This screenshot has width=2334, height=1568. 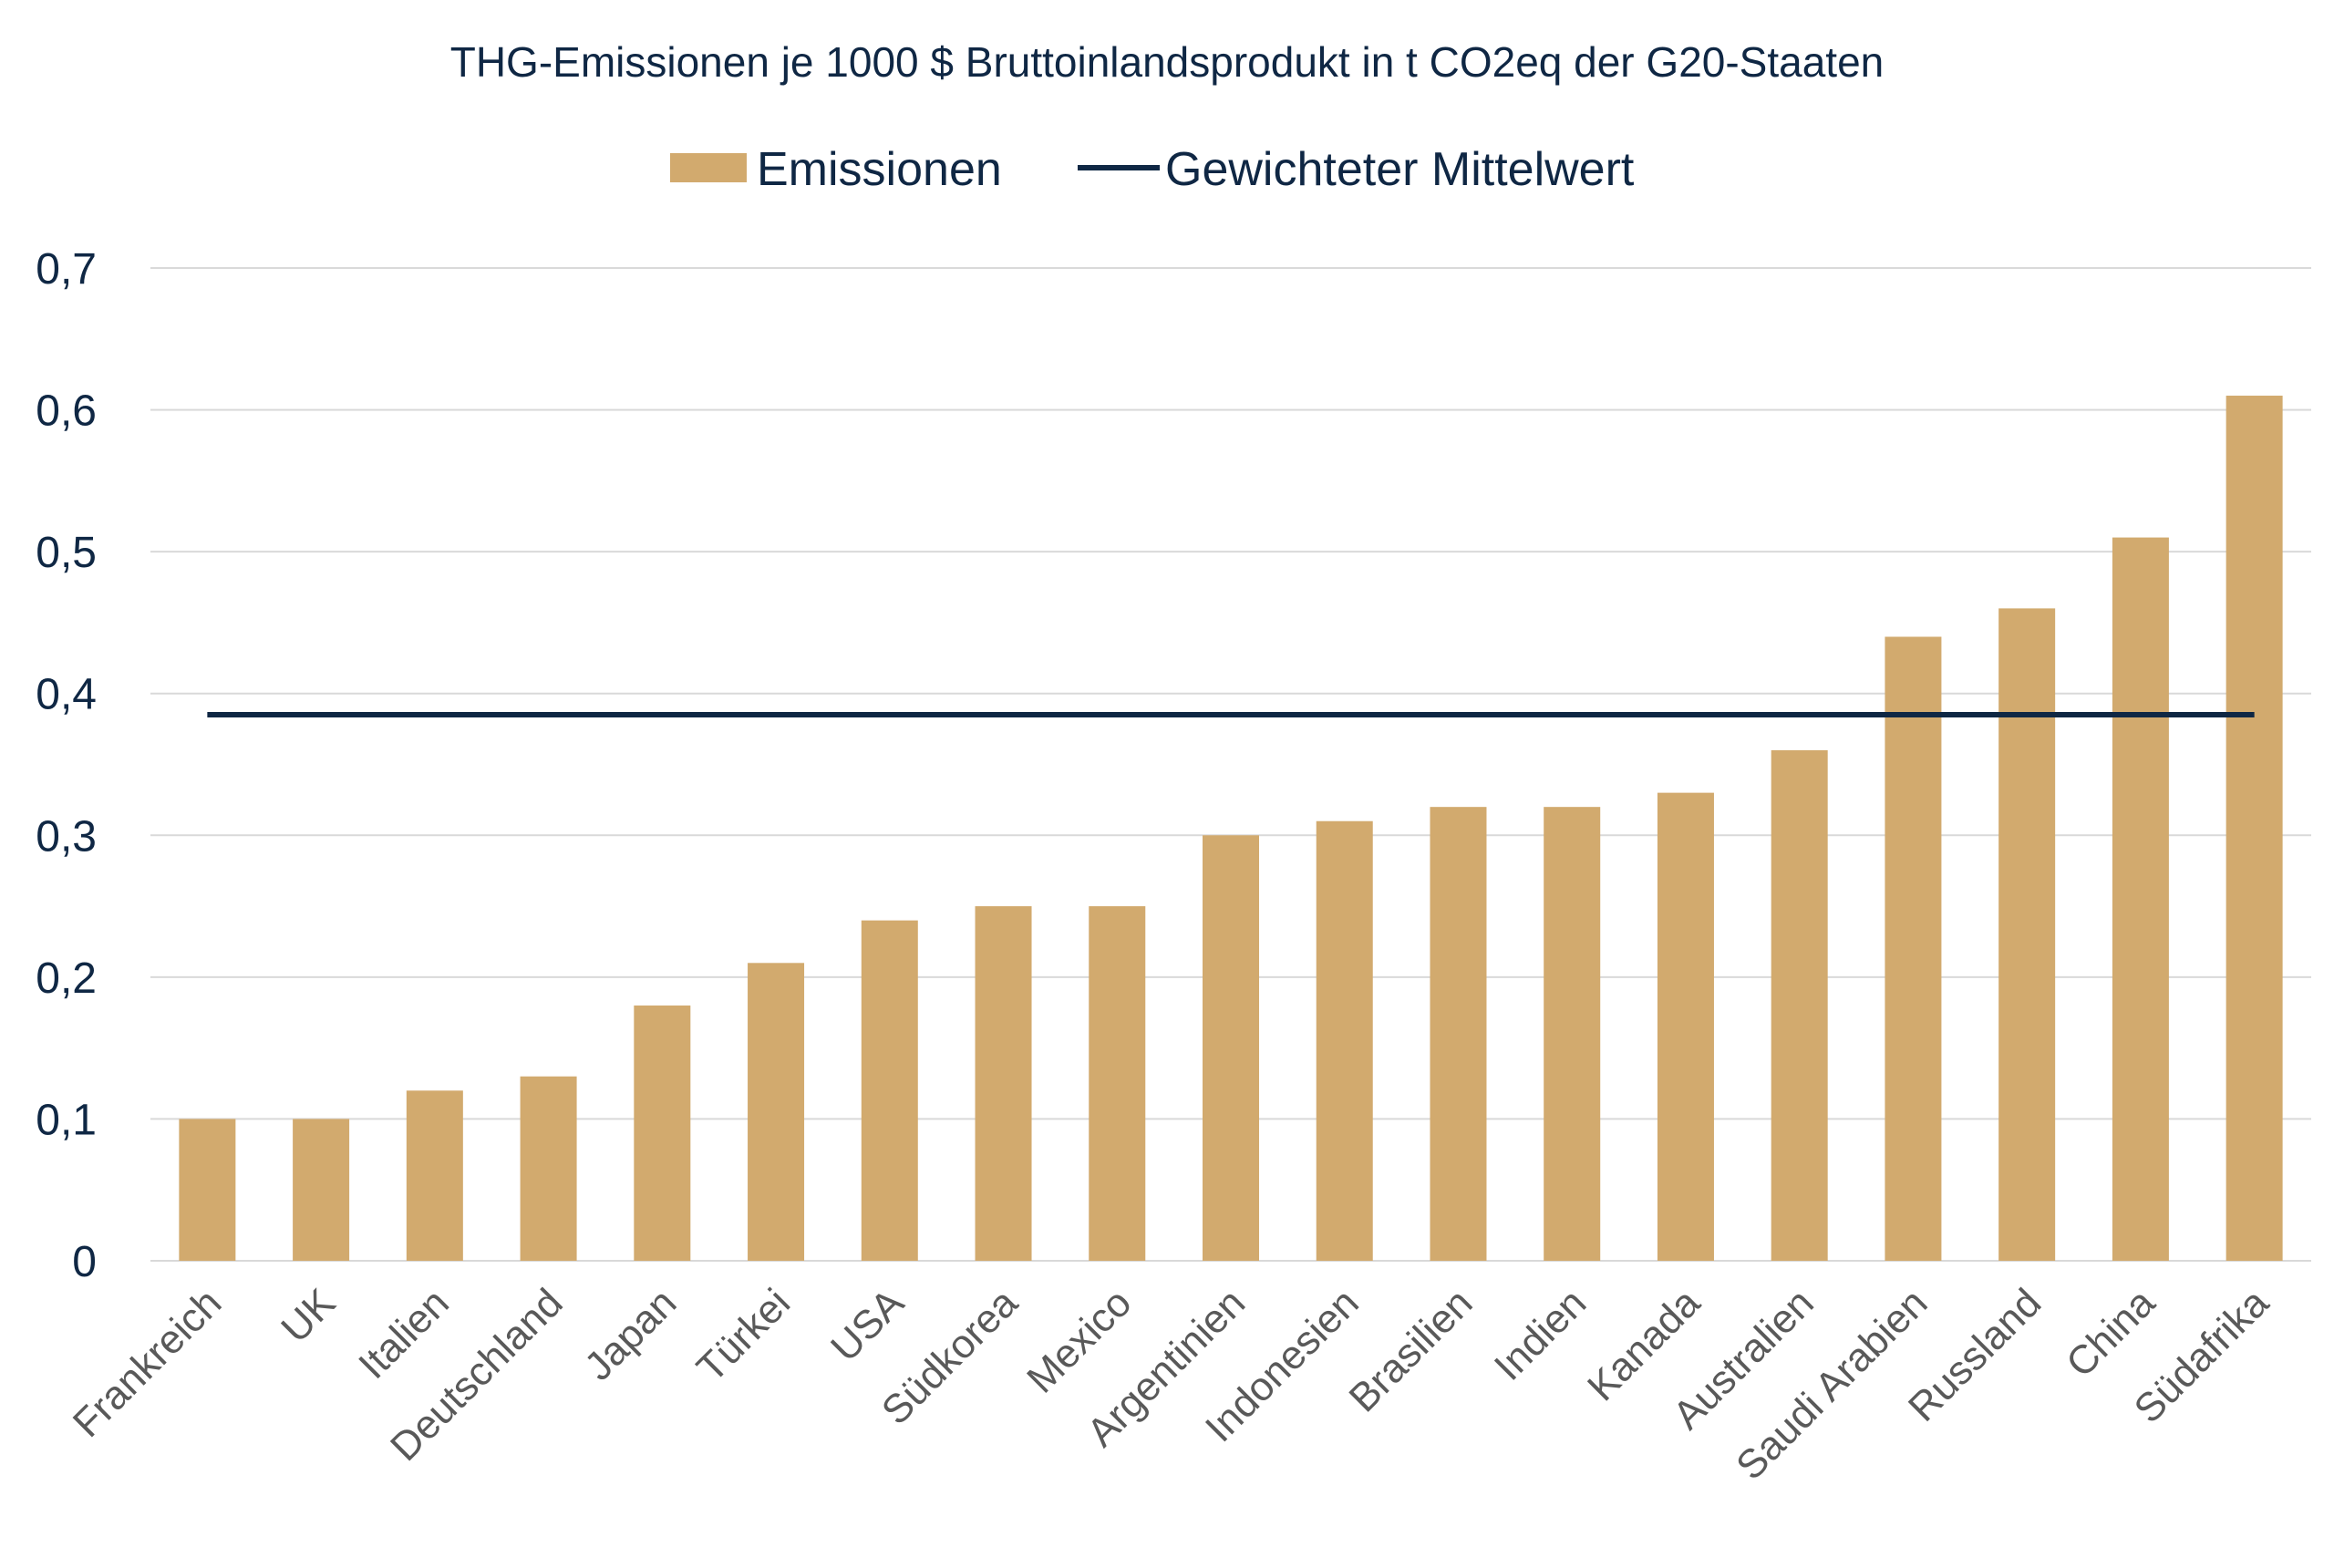 I want to click on bar-indonesien, so click(x=1345, y=1040).